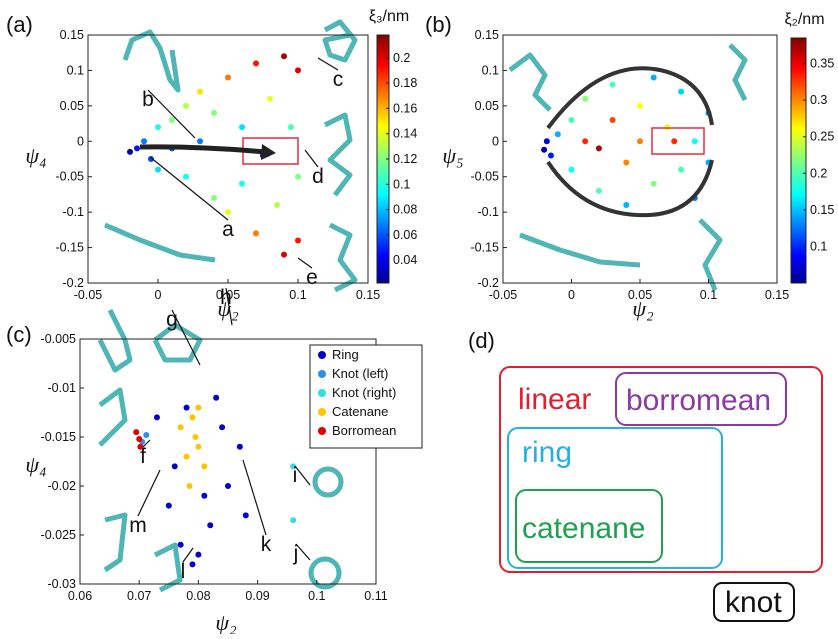  Describe the element at coordinates (487, 35) in the screenshot. I see `y-tick-label: 0.15` at that location.